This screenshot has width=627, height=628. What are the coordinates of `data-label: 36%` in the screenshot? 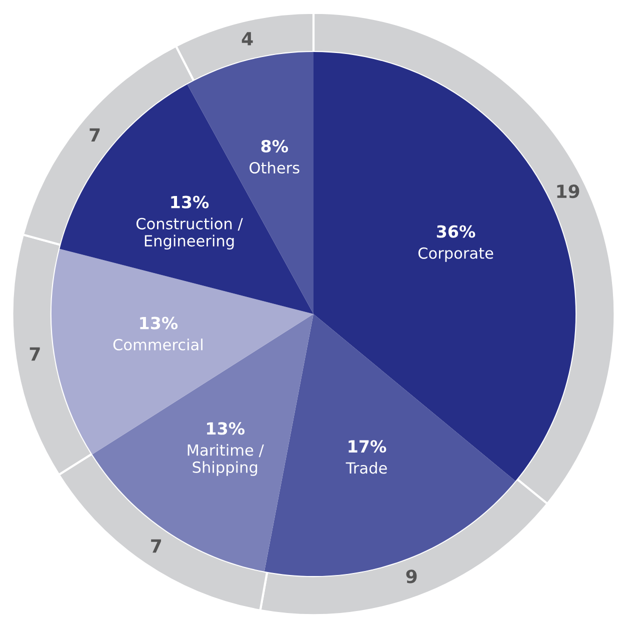 It's located at (456, 231).